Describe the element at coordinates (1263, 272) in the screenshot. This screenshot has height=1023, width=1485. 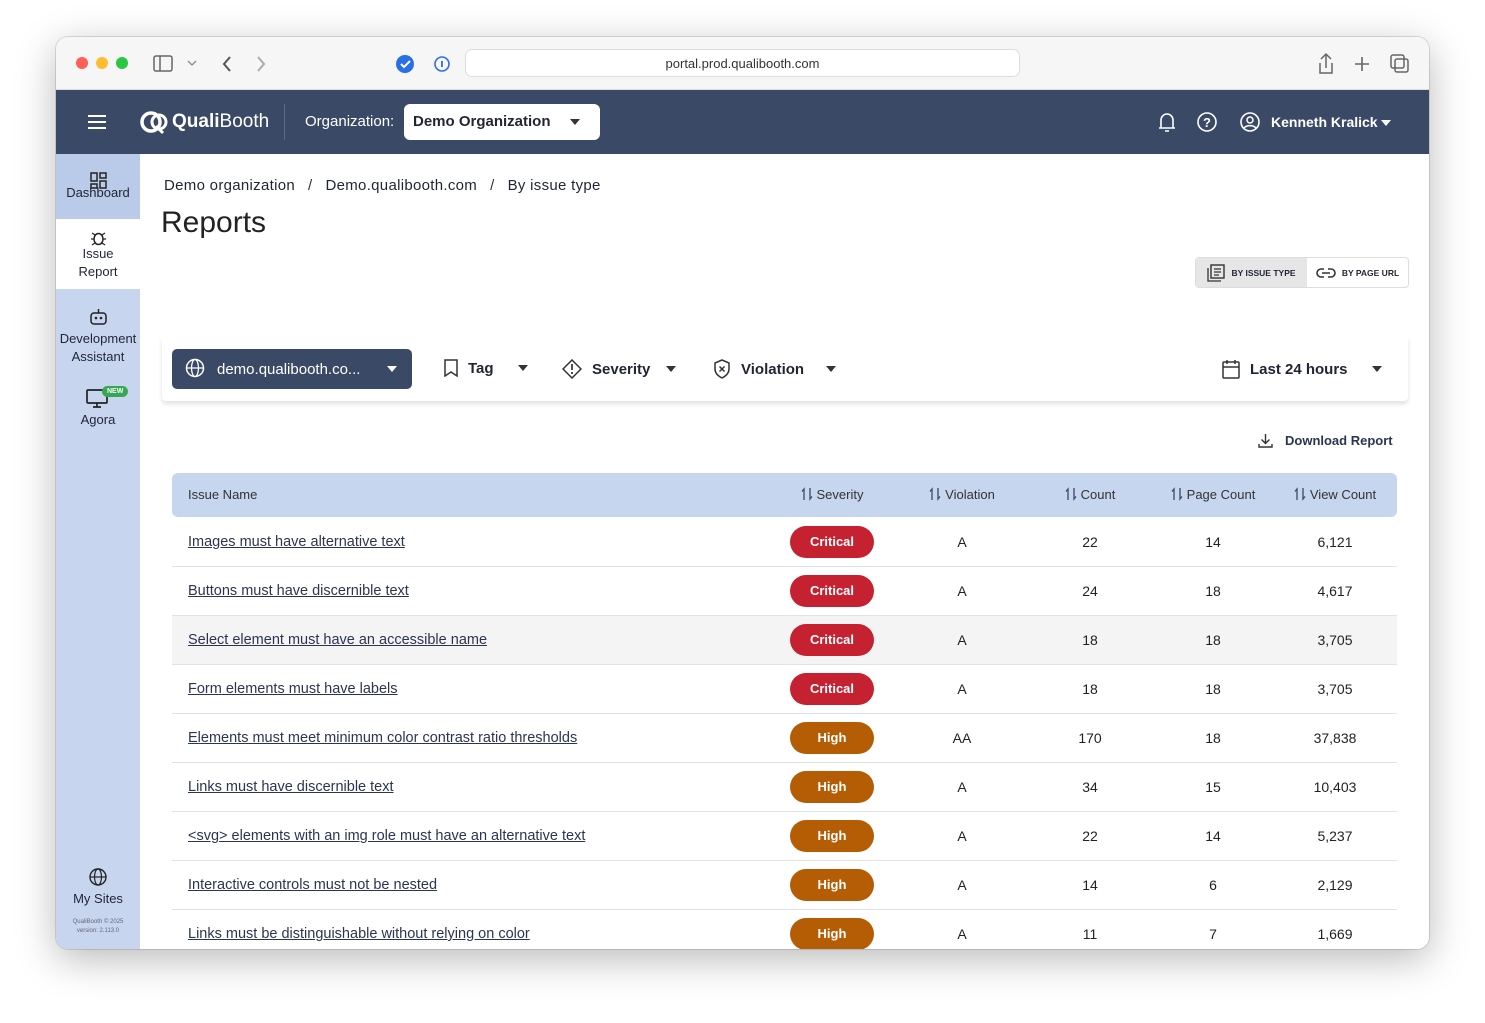
I see `label: BY ISSUE TYPE` at that location.